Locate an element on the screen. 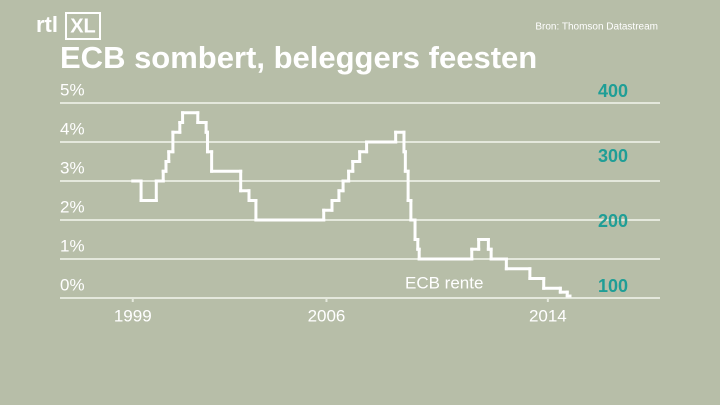 The height and width of the screenshot is (405, 720). y-tick-label: 1% is located at coordinates (72, 245).